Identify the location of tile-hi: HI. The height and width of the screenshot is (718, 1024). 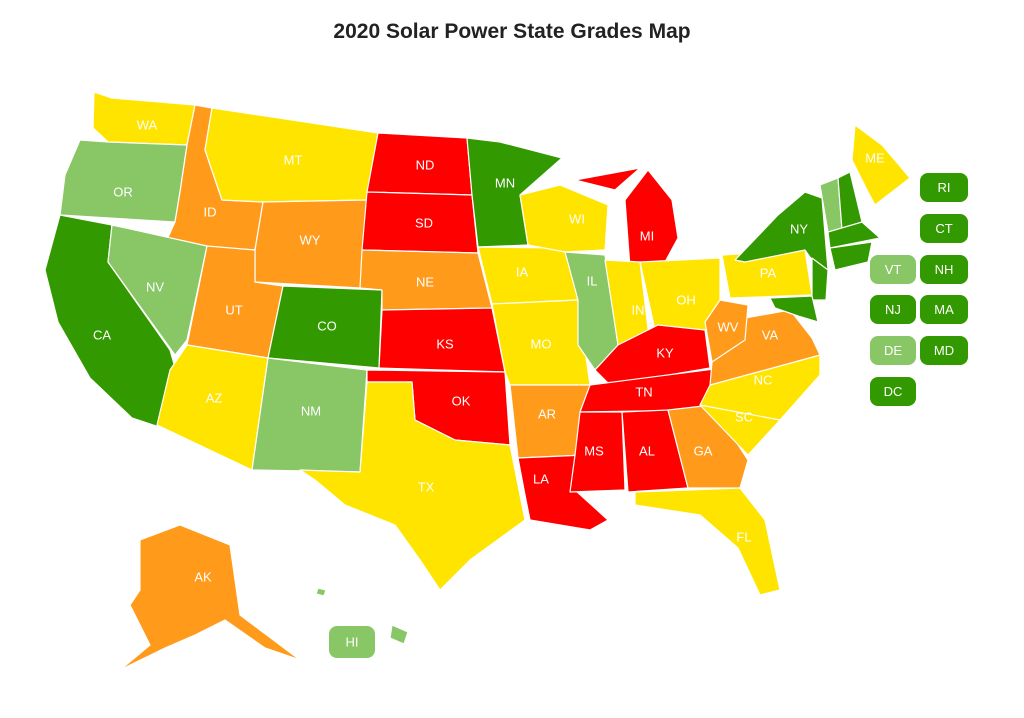
(352, 642).